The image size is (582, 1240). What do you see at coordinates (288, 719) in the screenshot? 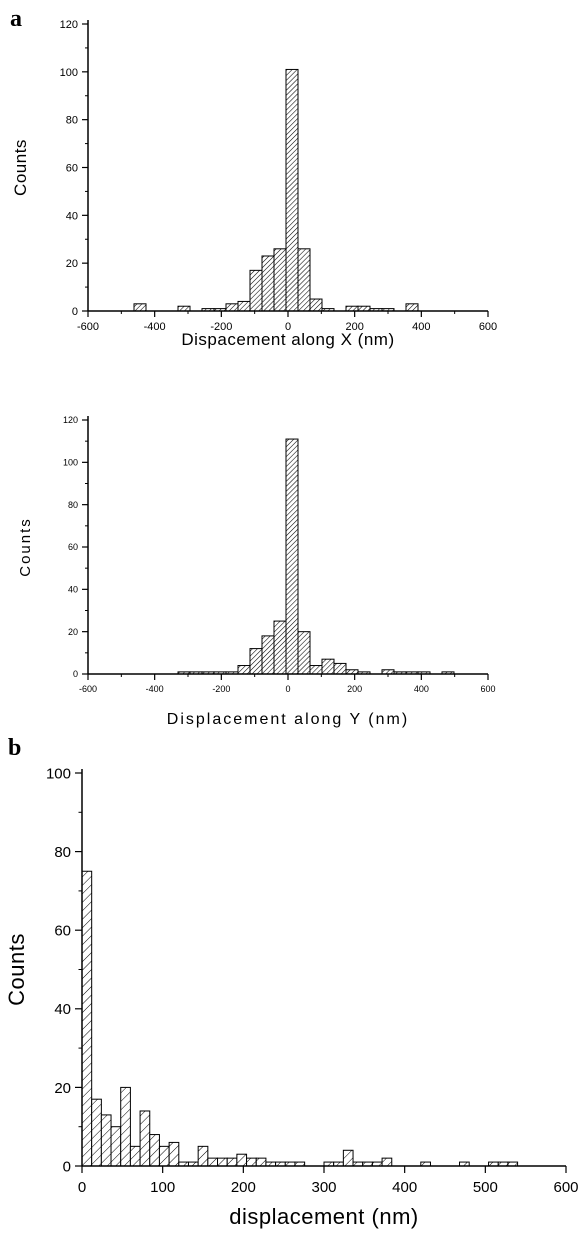
I see `x-axis-label: Displacement along Y (nm)` at bounding box center [288, 719].